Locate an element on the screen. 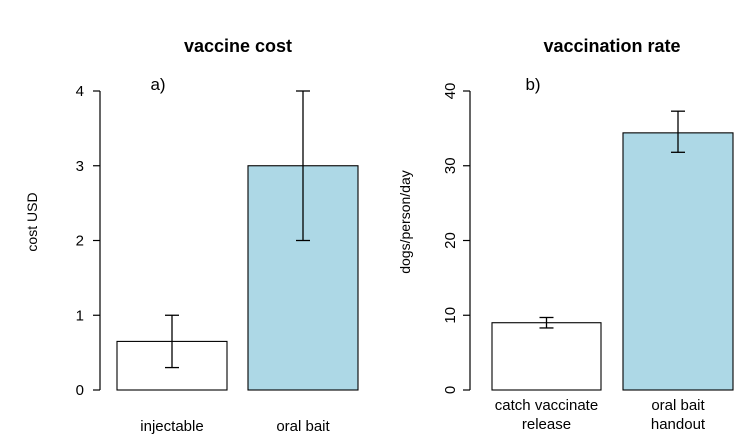 The image size is (756, 446). chart-title: vaccination rate is located at coordinates (611, 46).